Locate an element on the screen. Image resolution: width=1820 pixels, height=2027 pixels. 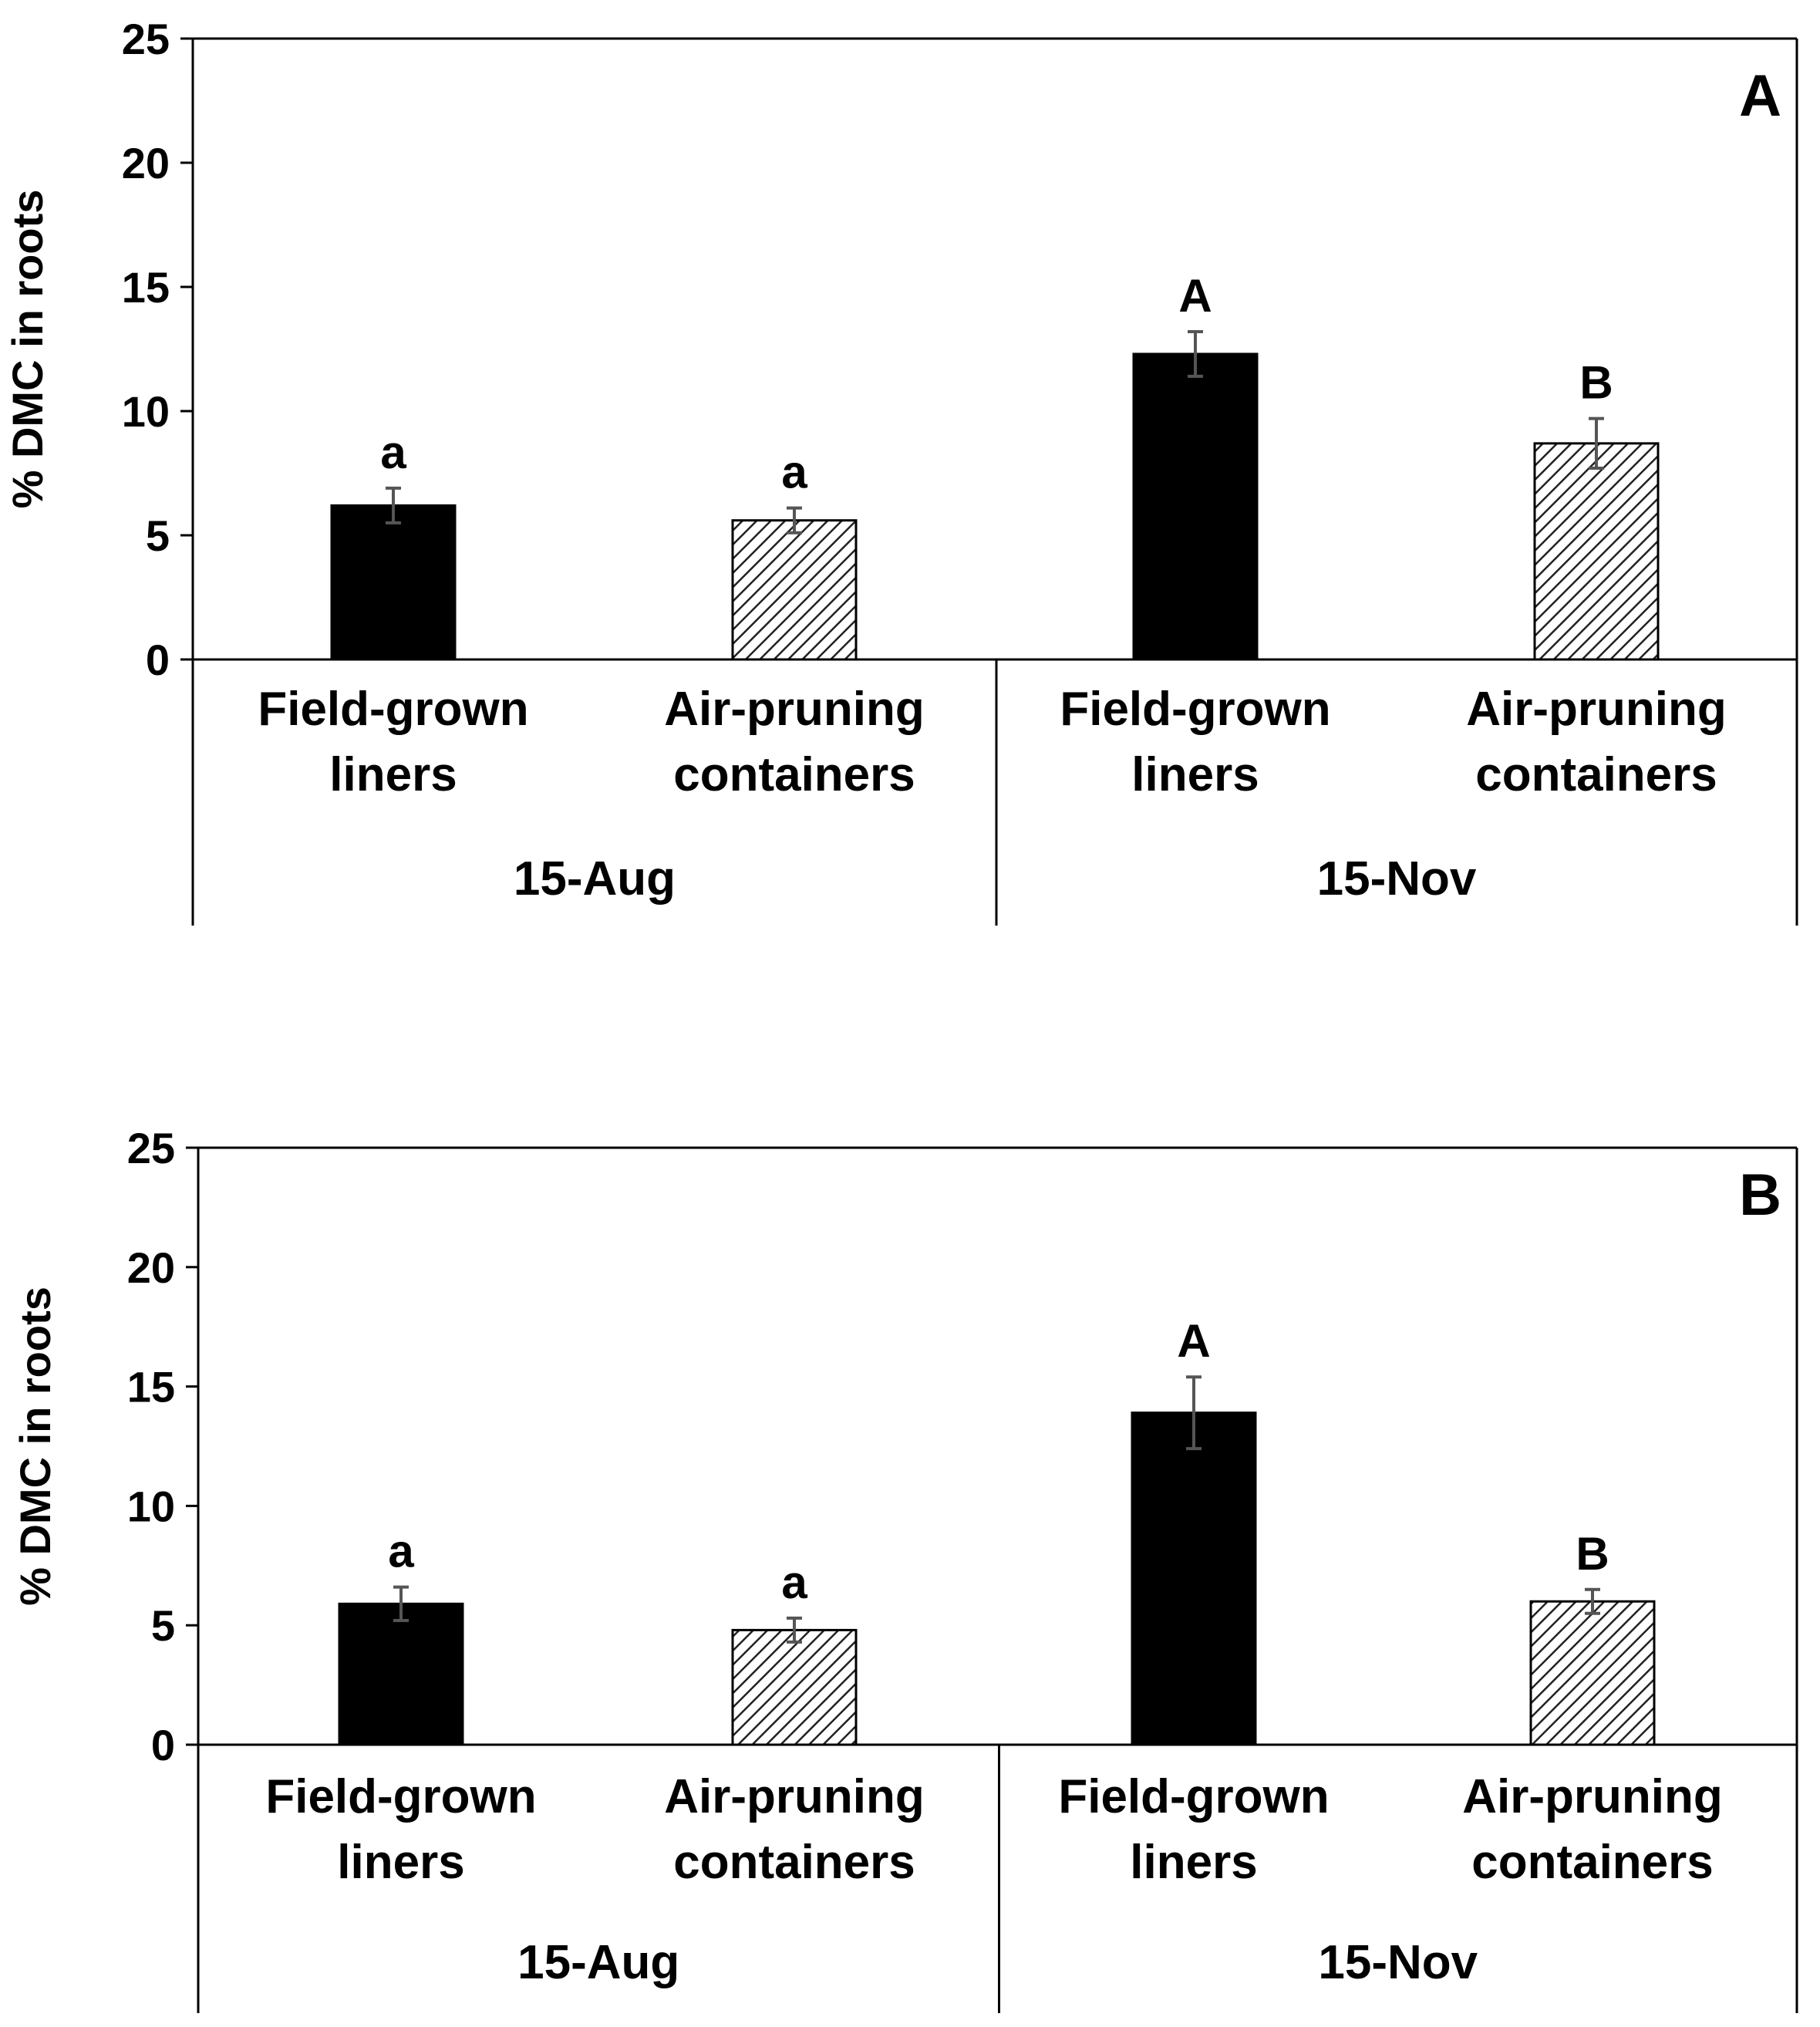
panel-label: A is located at coordinates (1760, 96).